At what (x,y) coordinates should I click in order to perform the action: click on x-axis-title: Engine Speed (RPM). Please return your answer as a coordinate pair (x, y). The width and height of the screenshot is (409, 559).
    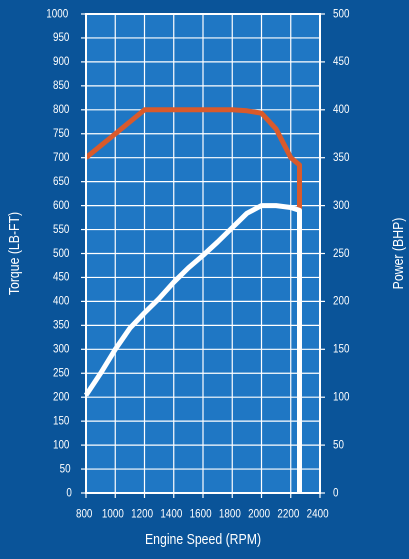
    Looking at the image, I should click on (203, 539).